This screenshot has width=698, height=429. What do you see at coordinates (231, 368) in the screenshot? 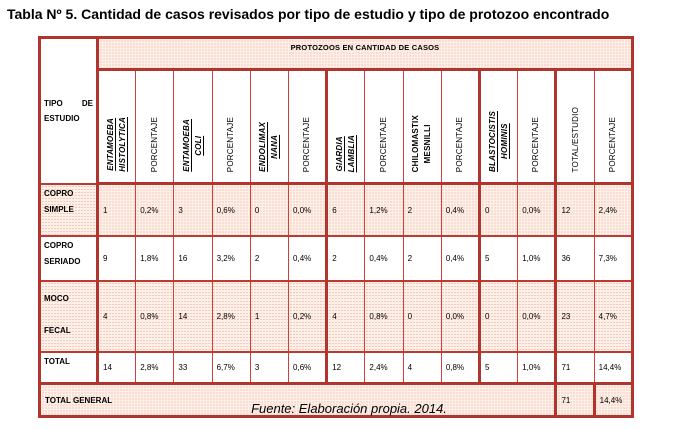
I see `data-cell: 6,7%` at bounding box center [231, 368].